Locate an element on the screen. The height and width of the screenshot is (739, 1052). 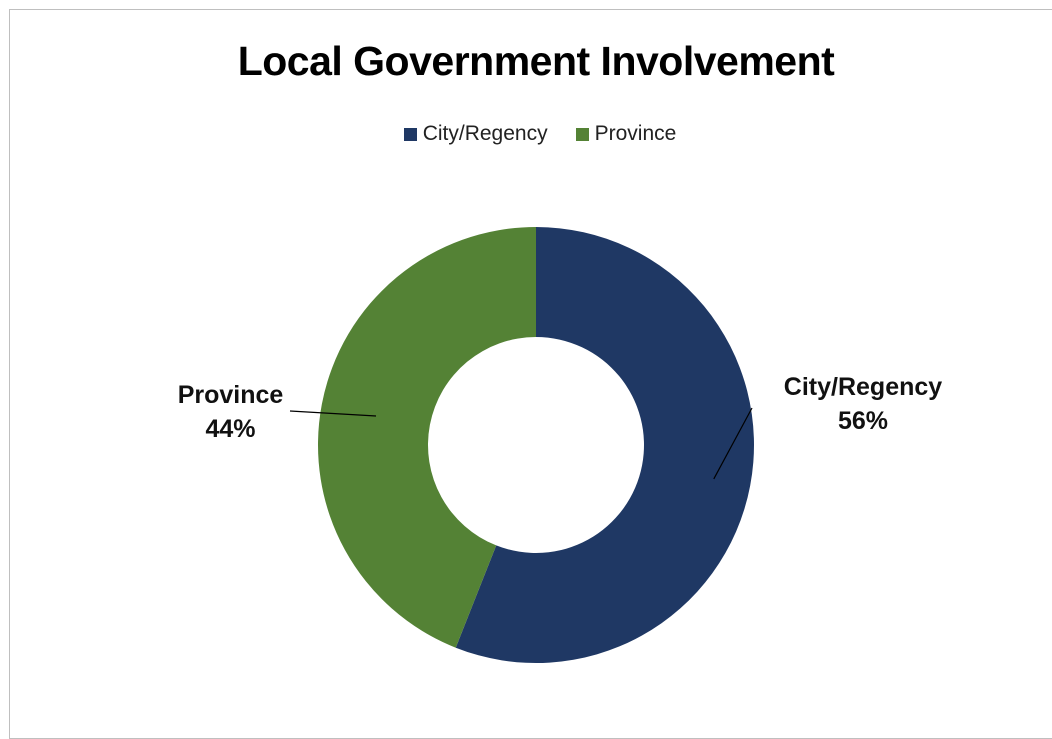
data-label-city-regency-name: City/Regency is located at coordinates (863, 387).